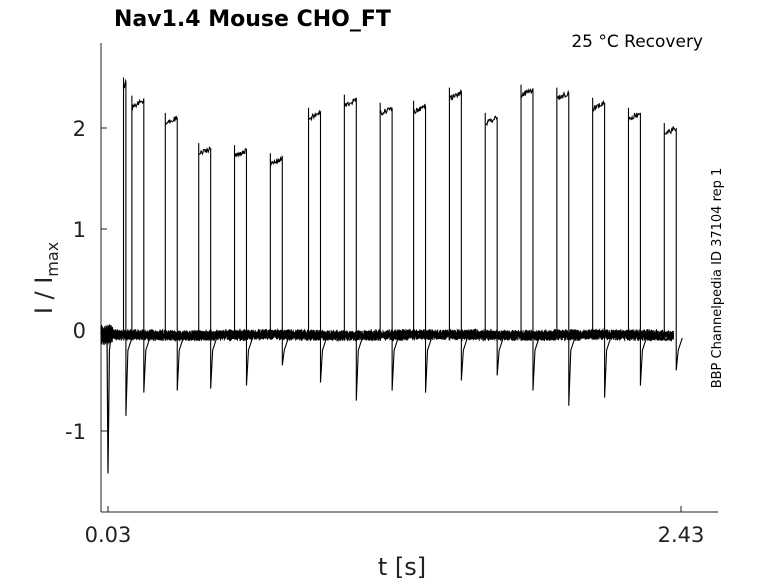  I want to click on baseline-trace, so click(387, 335).